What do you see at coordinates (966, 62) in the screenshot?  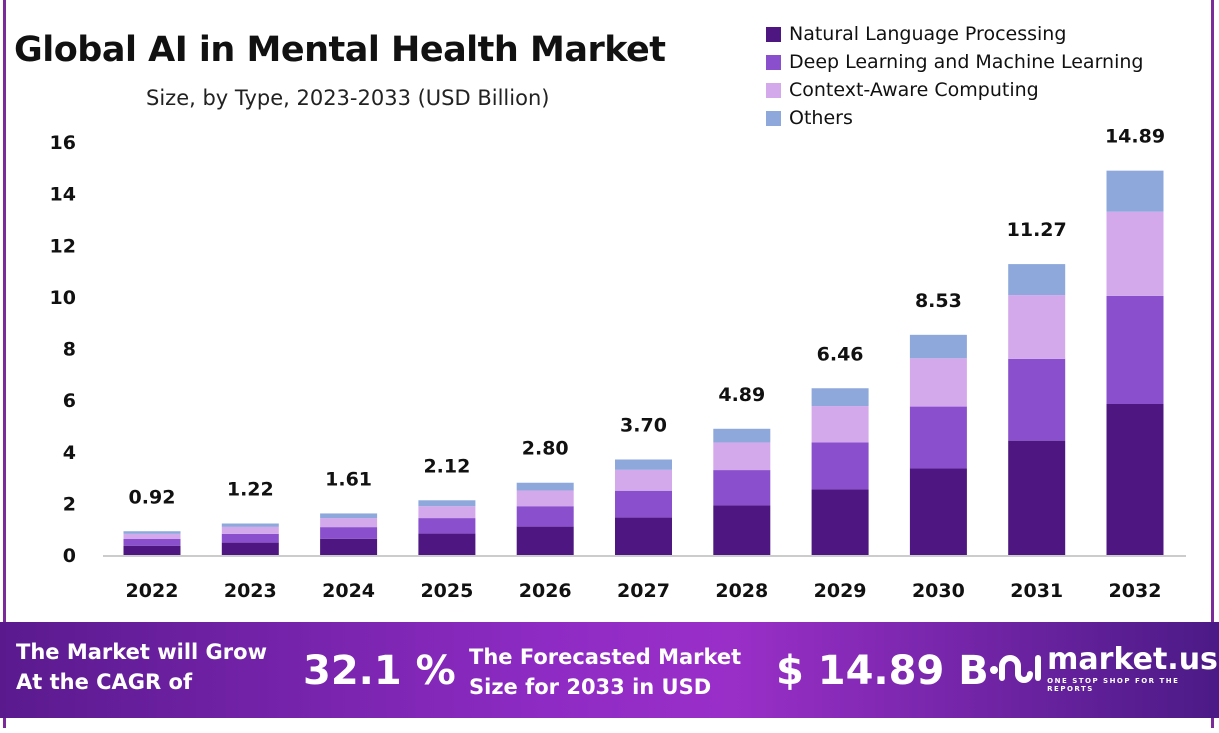 I see `legend-label: Deep Learning and Machine Learning` at bounding box center [966, 62].